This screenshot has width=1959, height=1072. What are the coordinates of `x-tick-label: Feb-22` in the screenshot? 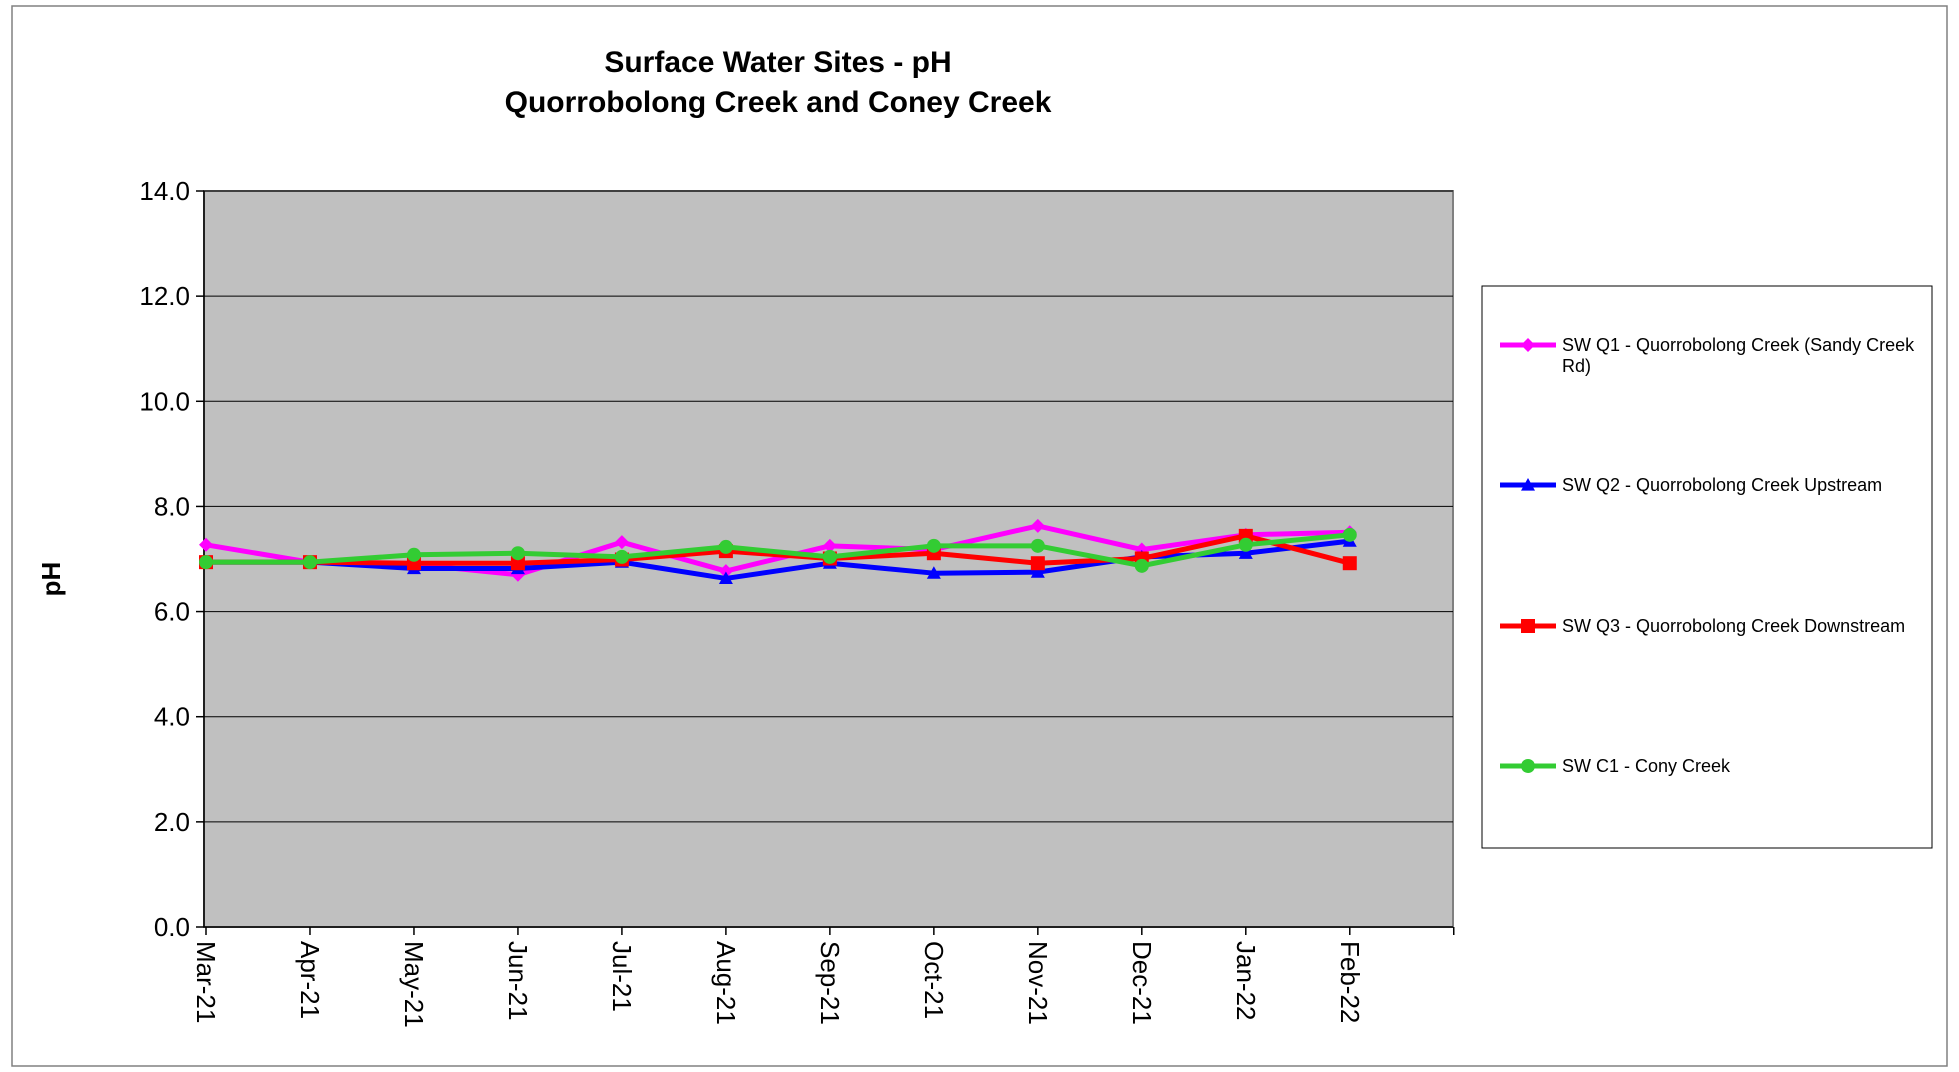 It's located at (1350, 982).